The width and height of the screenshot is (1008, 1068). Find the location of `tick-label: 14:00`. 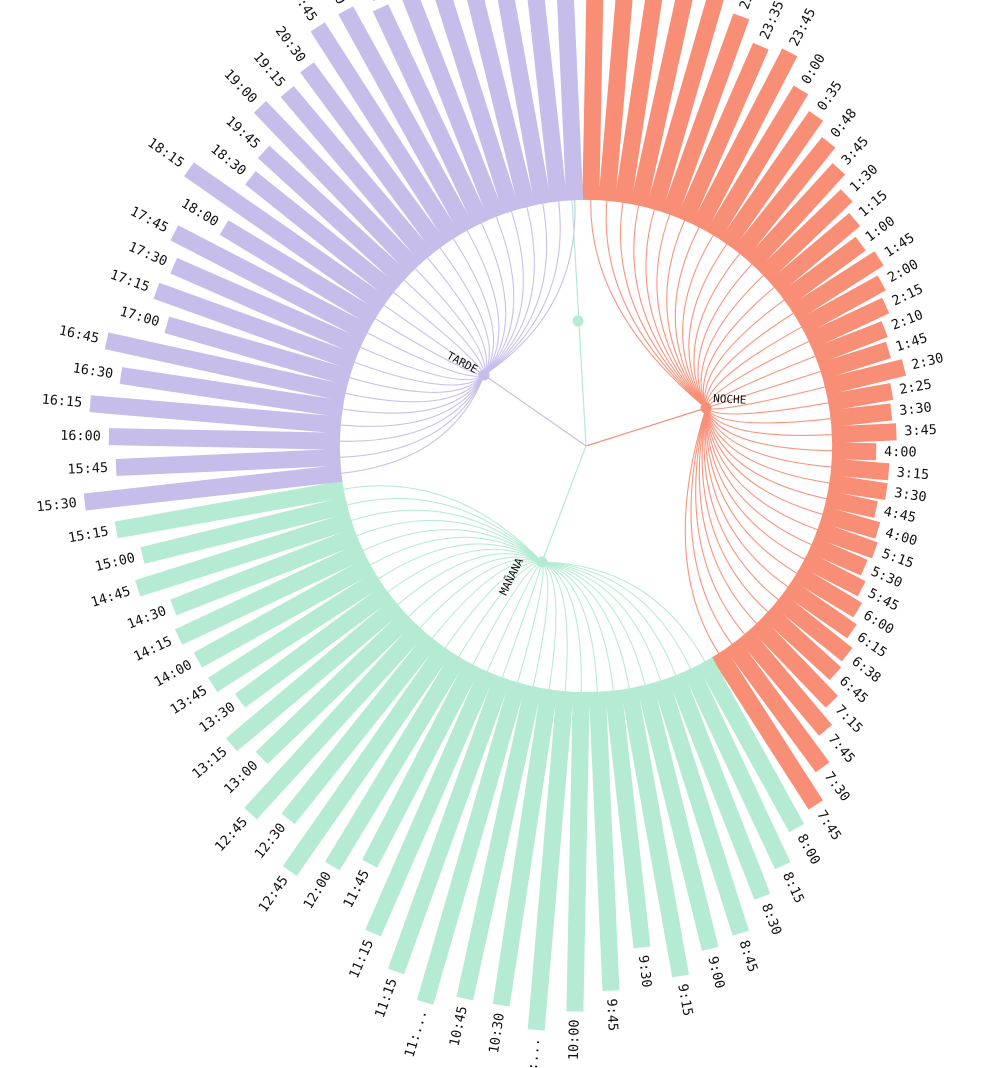

tick-label: 14:00 is located at coordinates (172, 674).